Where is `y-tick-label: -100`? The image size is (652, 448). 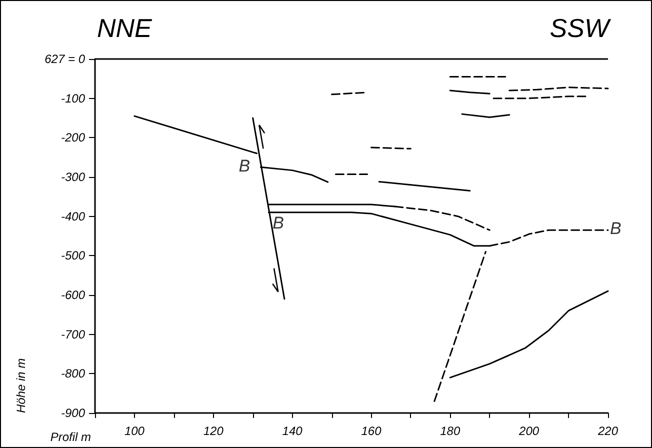
y-tick-label: -100 is located at coordinates (73, 98).